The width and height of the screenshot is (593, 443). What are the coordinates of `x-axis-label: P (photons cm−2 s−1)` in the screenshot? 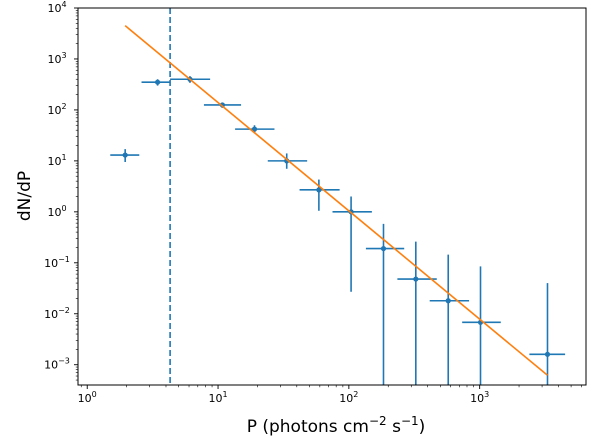 It's located at (336, 425).